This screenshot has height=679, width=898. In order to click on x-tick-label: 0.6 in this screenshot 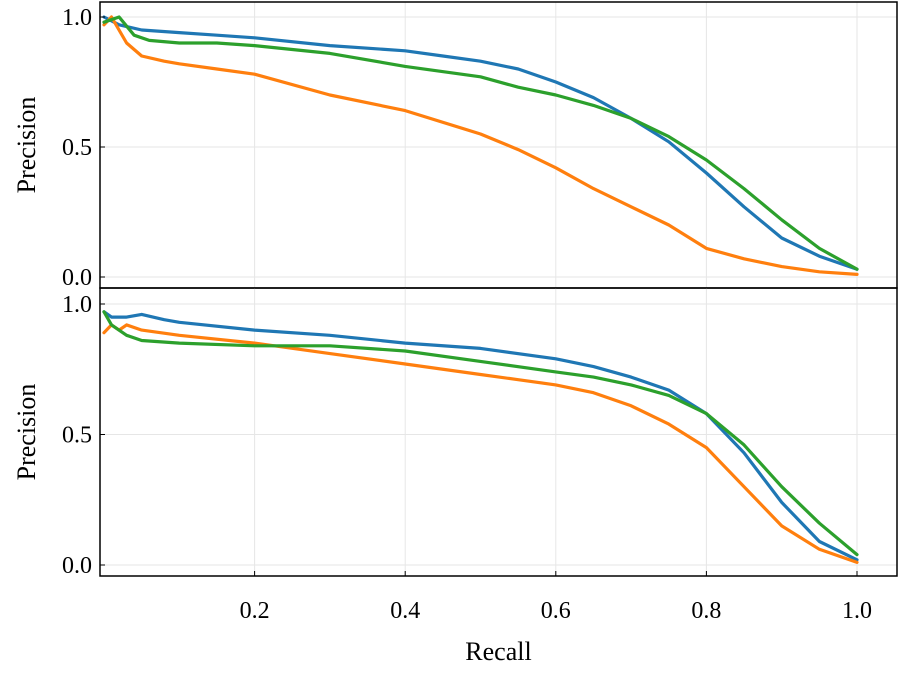, I will do `click(556, 611)`.